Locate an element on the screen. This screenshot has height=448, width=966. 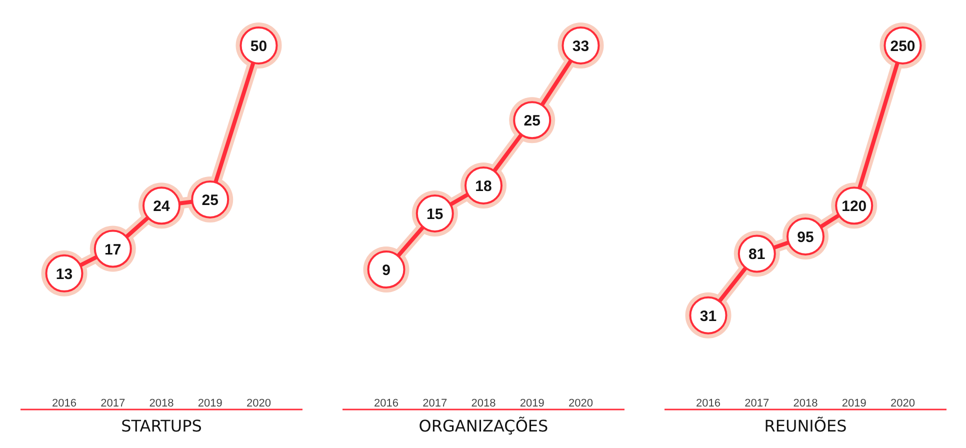
data-label: 33 is located at coordinates (581, 46).